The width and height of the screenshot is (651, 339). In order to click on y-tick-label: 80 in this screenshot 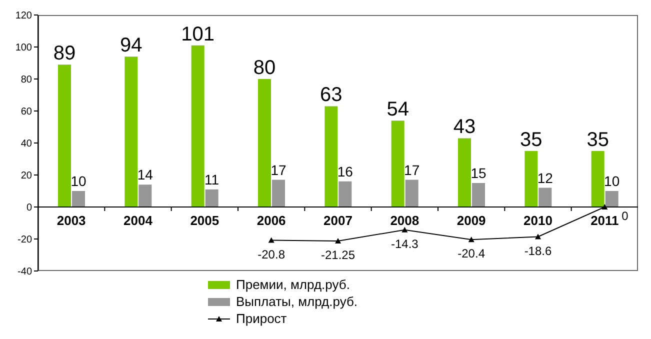, I will do `click(26, 80)`.